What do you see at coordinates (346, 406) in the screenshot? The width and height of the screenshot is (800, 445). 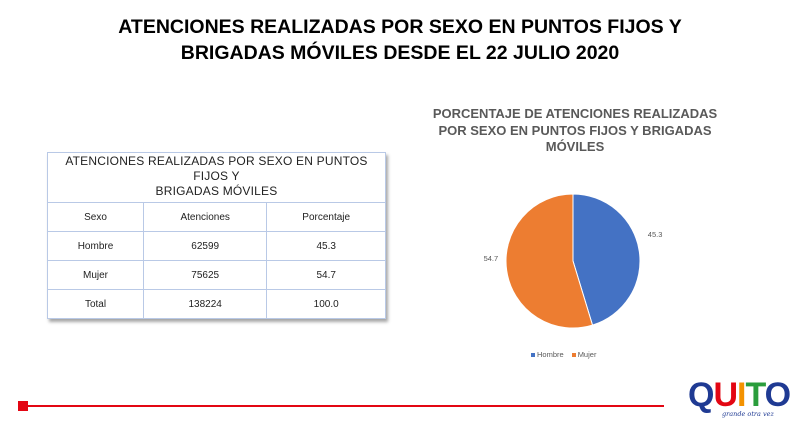 I see `footer-divider-line` at bounding box center [346, 406].